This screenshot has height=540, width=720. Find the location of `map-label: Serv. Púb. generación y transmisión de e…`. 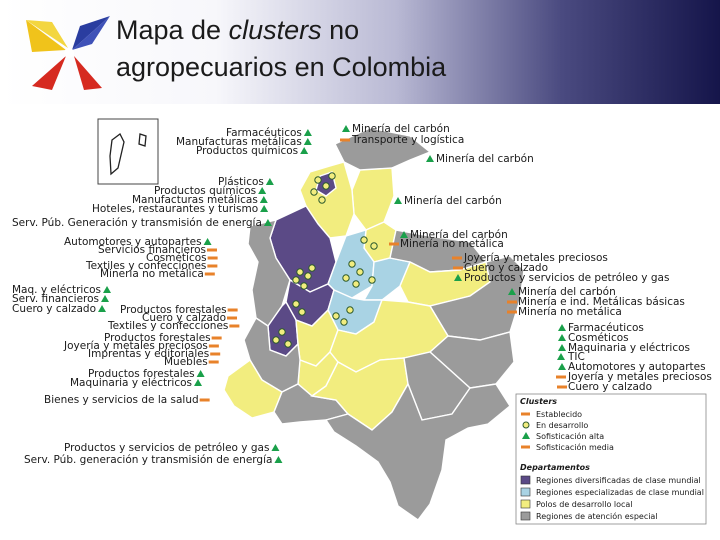

map-label: Serv. Púb. generación y transmisión de e… is located at coordinates (148, 460).